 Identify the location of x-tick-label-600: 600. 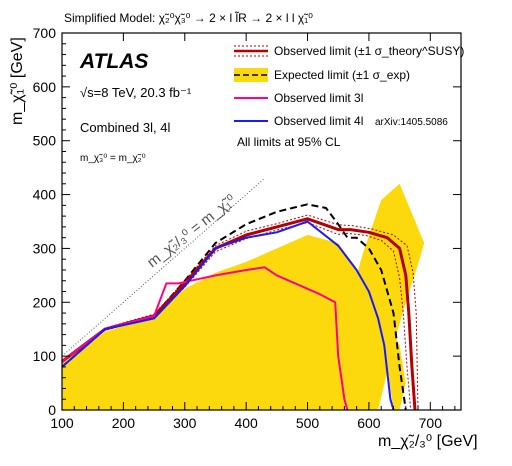
(369, 423).